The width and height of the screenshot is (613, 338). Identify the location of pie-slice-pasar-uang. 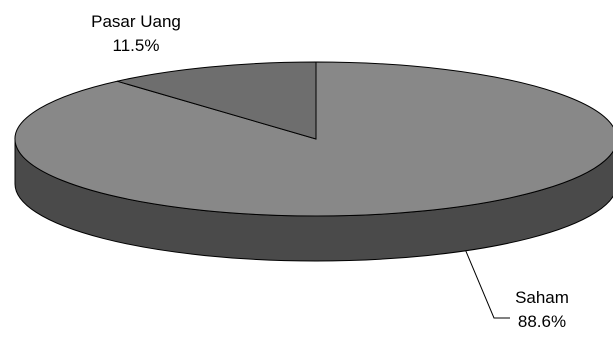
(216, 100).